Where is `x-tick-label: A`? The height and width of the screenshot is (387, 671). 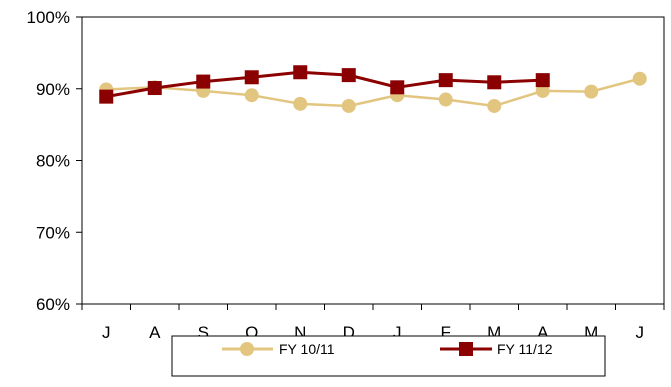
x-tick-label: A is located at coordinates (155, 332).